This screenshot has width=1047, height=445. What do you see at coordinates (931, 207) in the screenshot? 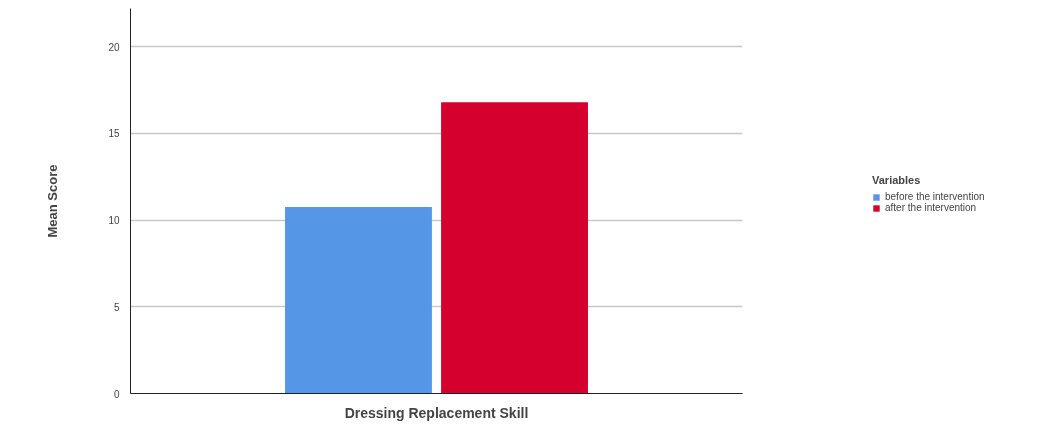
I see `legend-label: after the intervention` at bounding box center [931, 207].